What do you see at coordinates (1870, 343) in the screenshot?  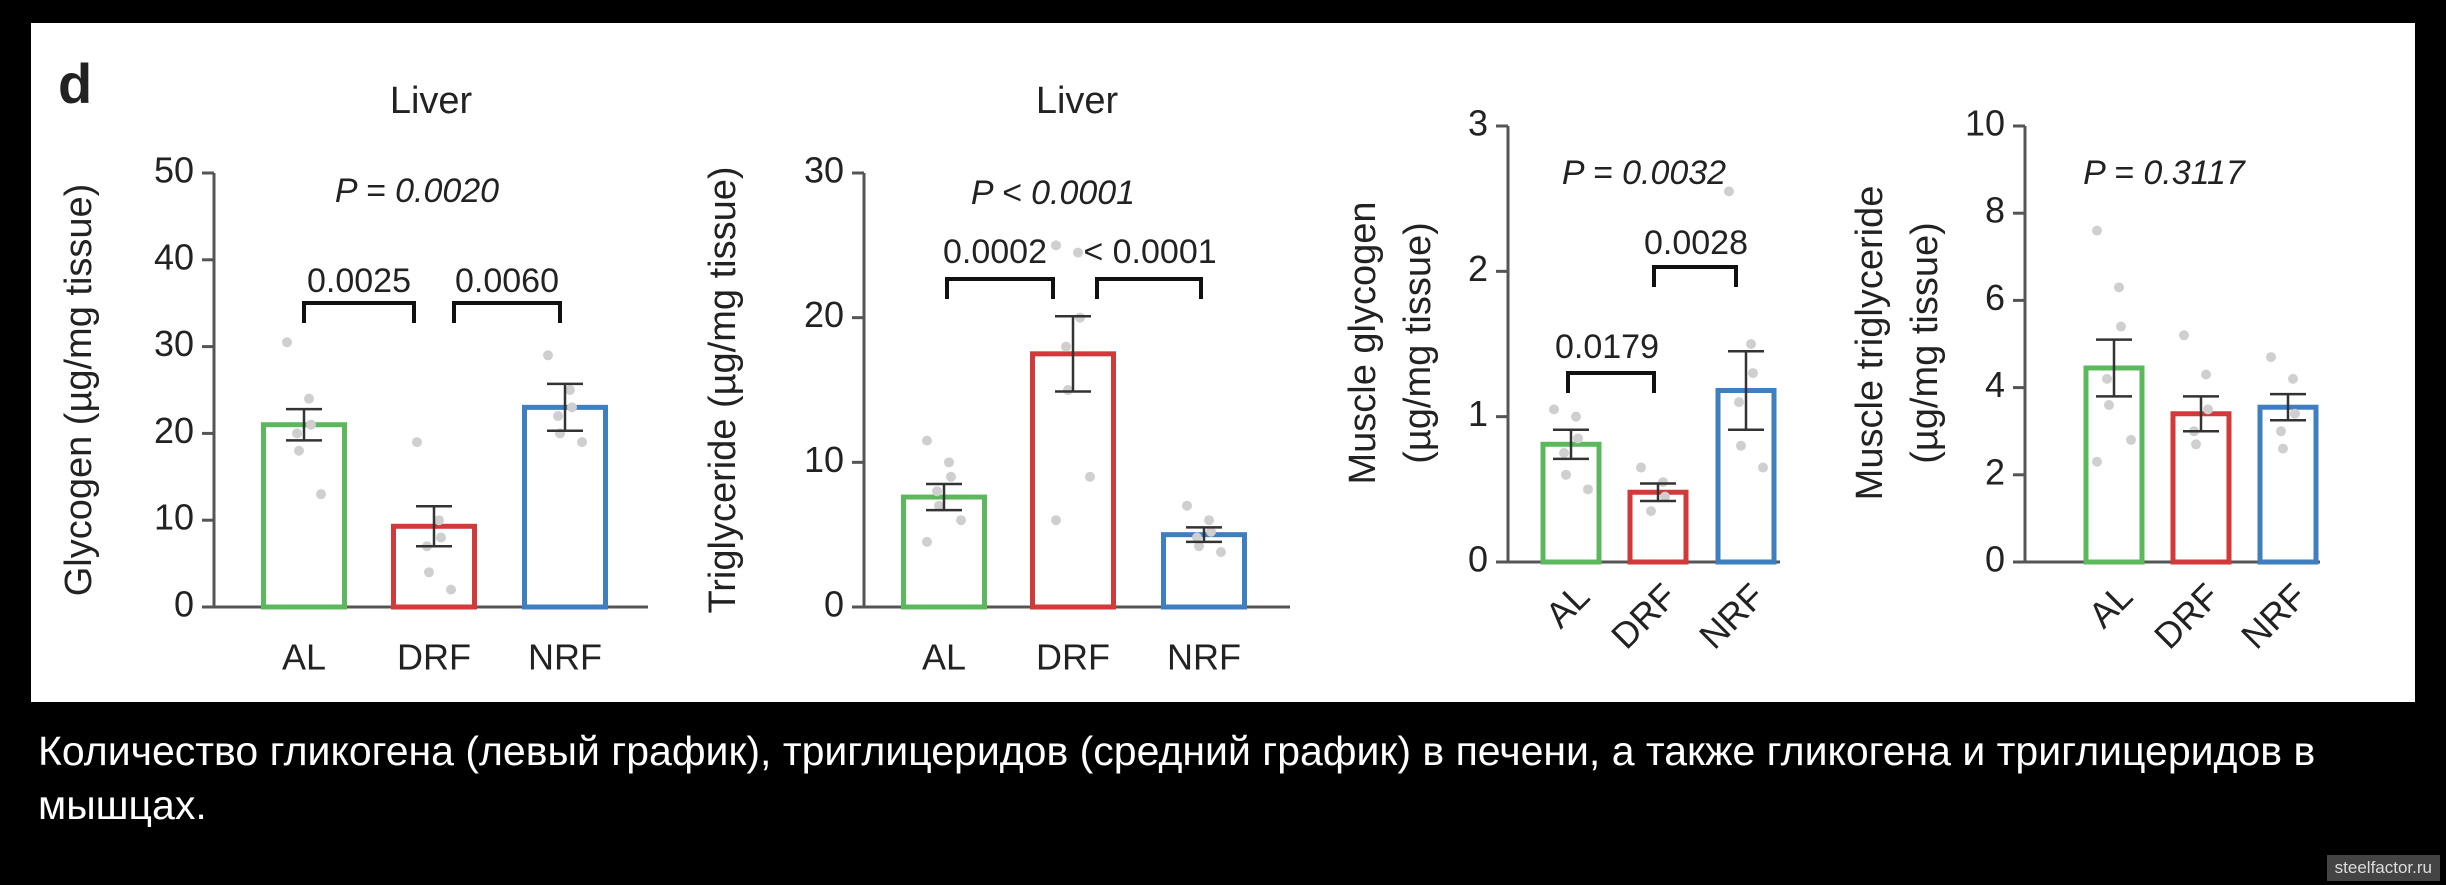 I see `y-axis-label: Muscle triglyceride` at bounding box center [1870, 343].